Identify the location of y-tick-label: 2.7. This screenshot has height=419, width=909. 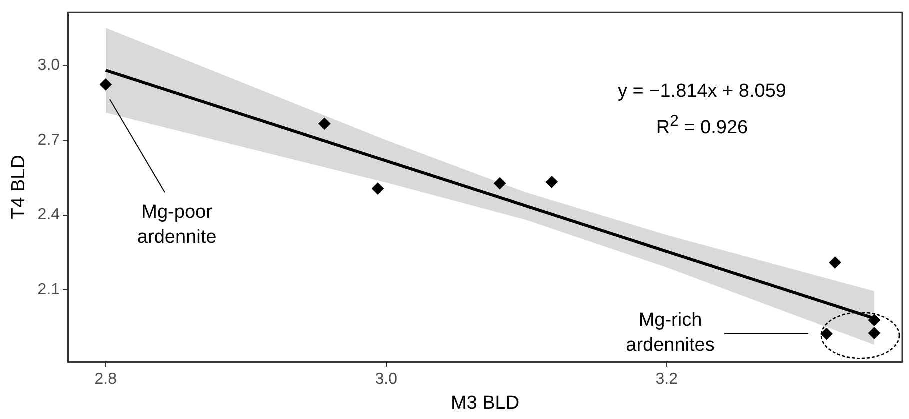
(49, 140).